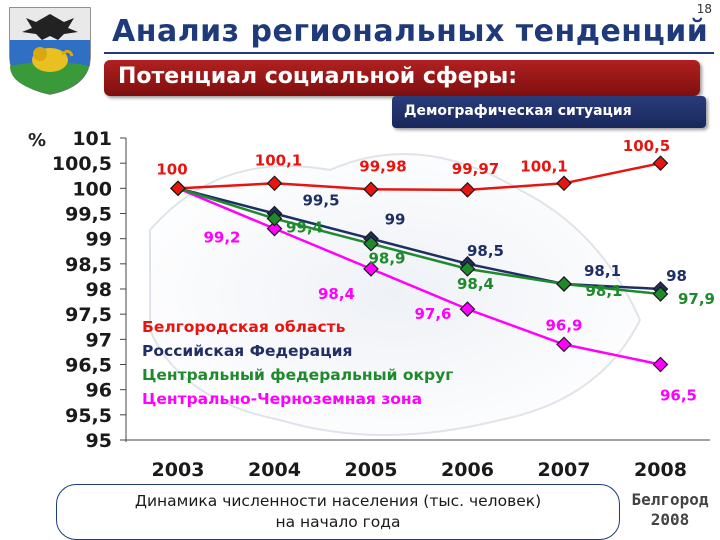 The image size is (720, 540). I want to click on data-label: 98,9, so click(386, 259).